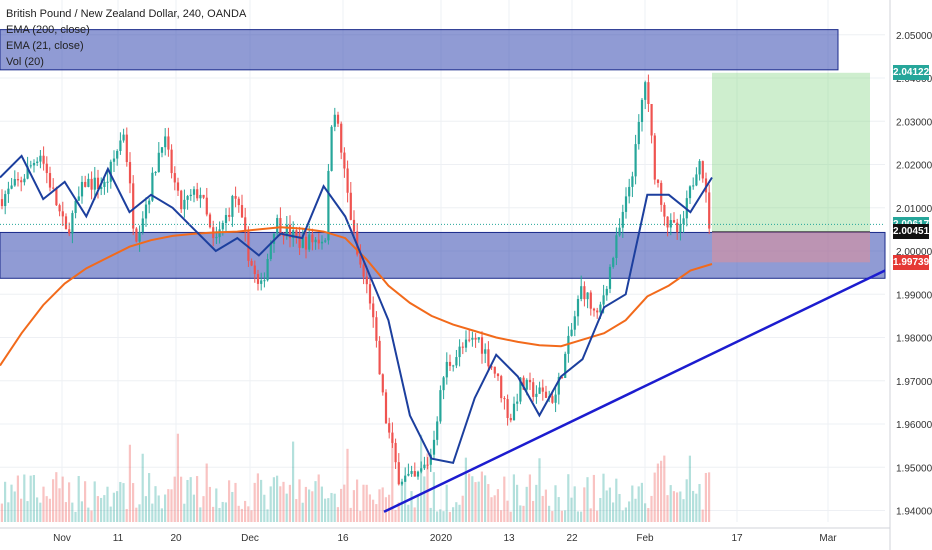 Image resolution: width=932 pixels, height=550 pixels. Describe the element at coordinates (509, 538) in the screenshot. I see `time-axis-tick: 13` at that location.